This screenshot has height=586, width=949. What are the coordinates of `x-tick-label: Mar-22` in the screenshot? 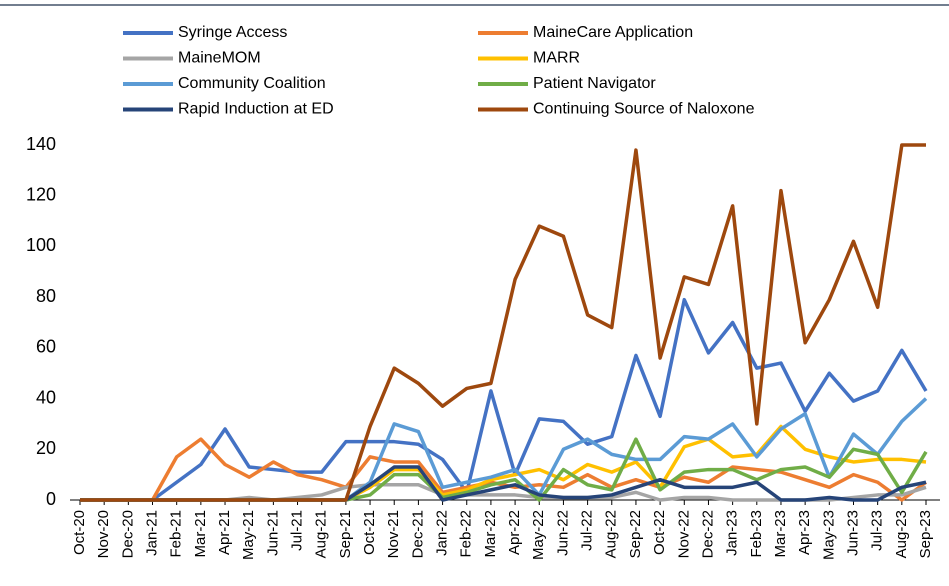 It's located at (490, 534).